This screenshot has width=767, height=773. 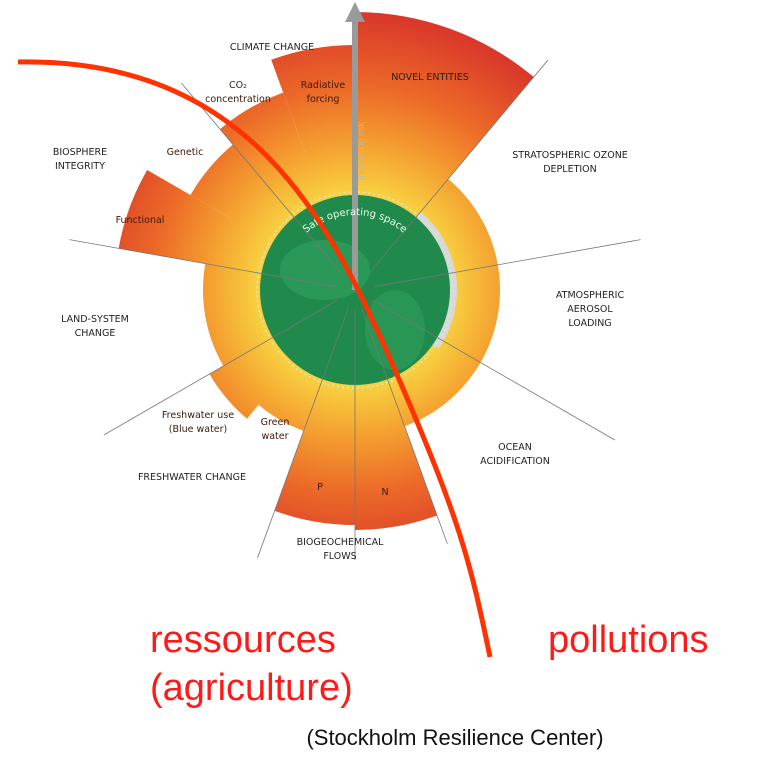 I want to click on source: (Stockholm Resilience Center), so click(x=454, y=737).